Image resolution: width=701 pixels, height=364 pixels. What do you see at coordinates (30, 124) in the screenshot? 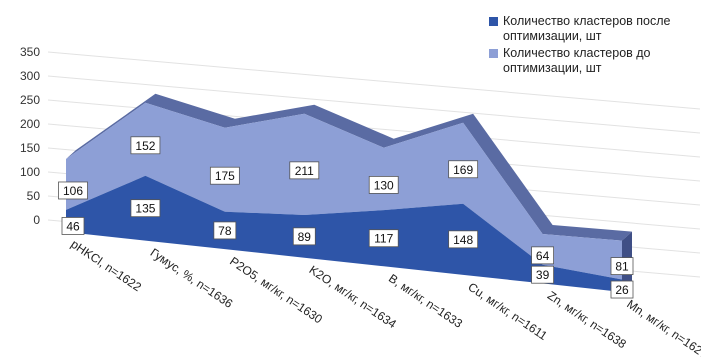
I see `y-tick-label: 200` at bounding box center [30, 124].